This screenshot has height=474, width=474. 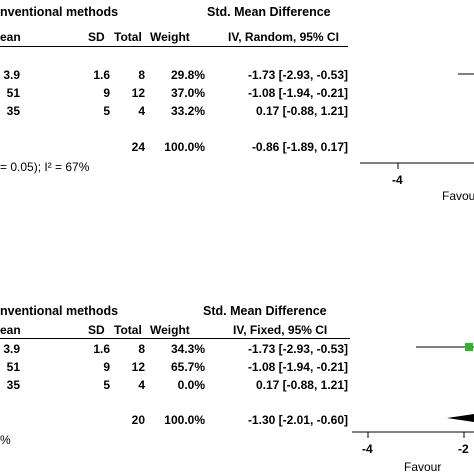 I want to click on total-ci: -1.30 [-2.01, -0.60], so click(x=297, y=420).